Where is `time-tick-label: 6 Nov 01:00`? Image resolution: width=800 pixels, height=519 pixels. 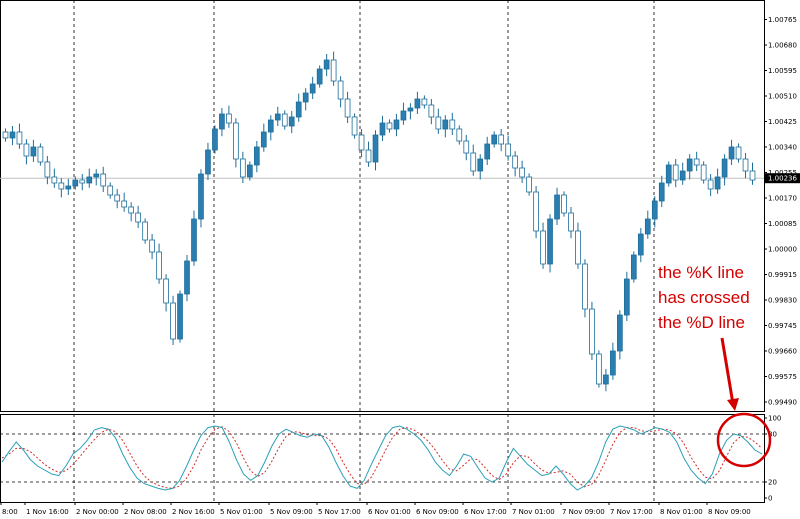 time-tick-label: 6 Nov 01:00 is located at coordinates (389, 512).